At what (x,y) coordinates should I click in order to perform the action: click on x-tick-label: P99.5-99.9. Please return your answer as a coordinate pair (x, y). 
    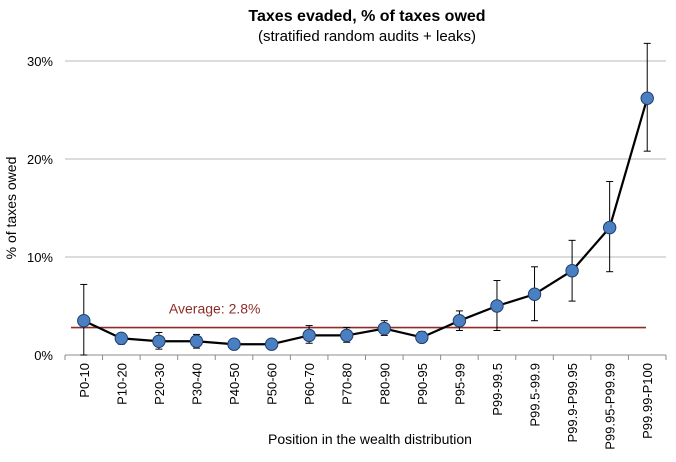
    Looking at the image, I should click on (535, 395).